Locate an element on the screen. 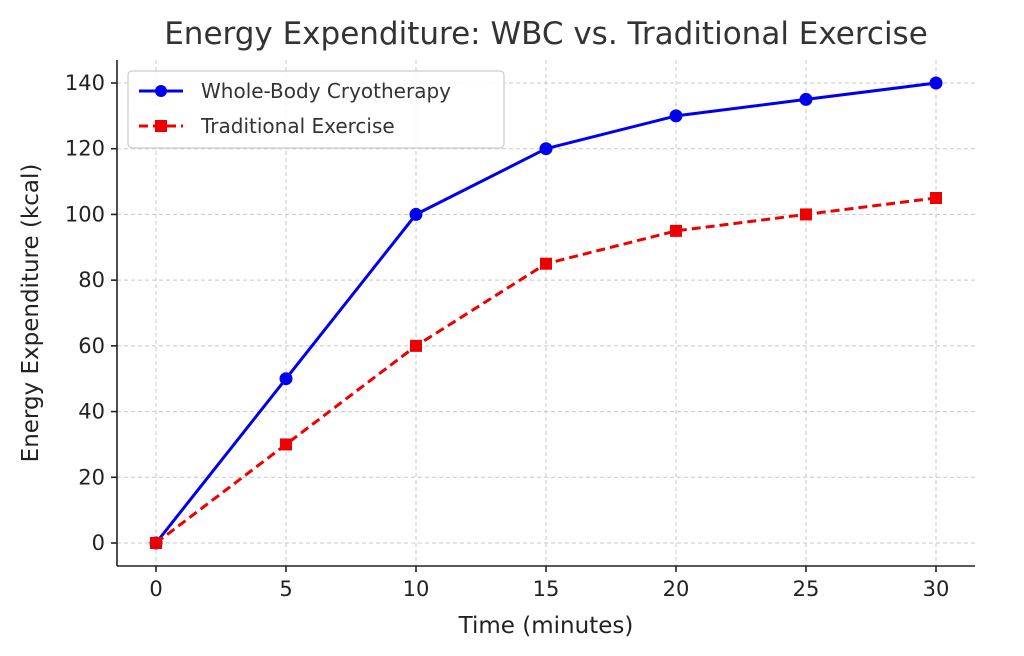  y-ticks: 0 20 40 60 80 100 120 140 is located at coordinates (91, 313).